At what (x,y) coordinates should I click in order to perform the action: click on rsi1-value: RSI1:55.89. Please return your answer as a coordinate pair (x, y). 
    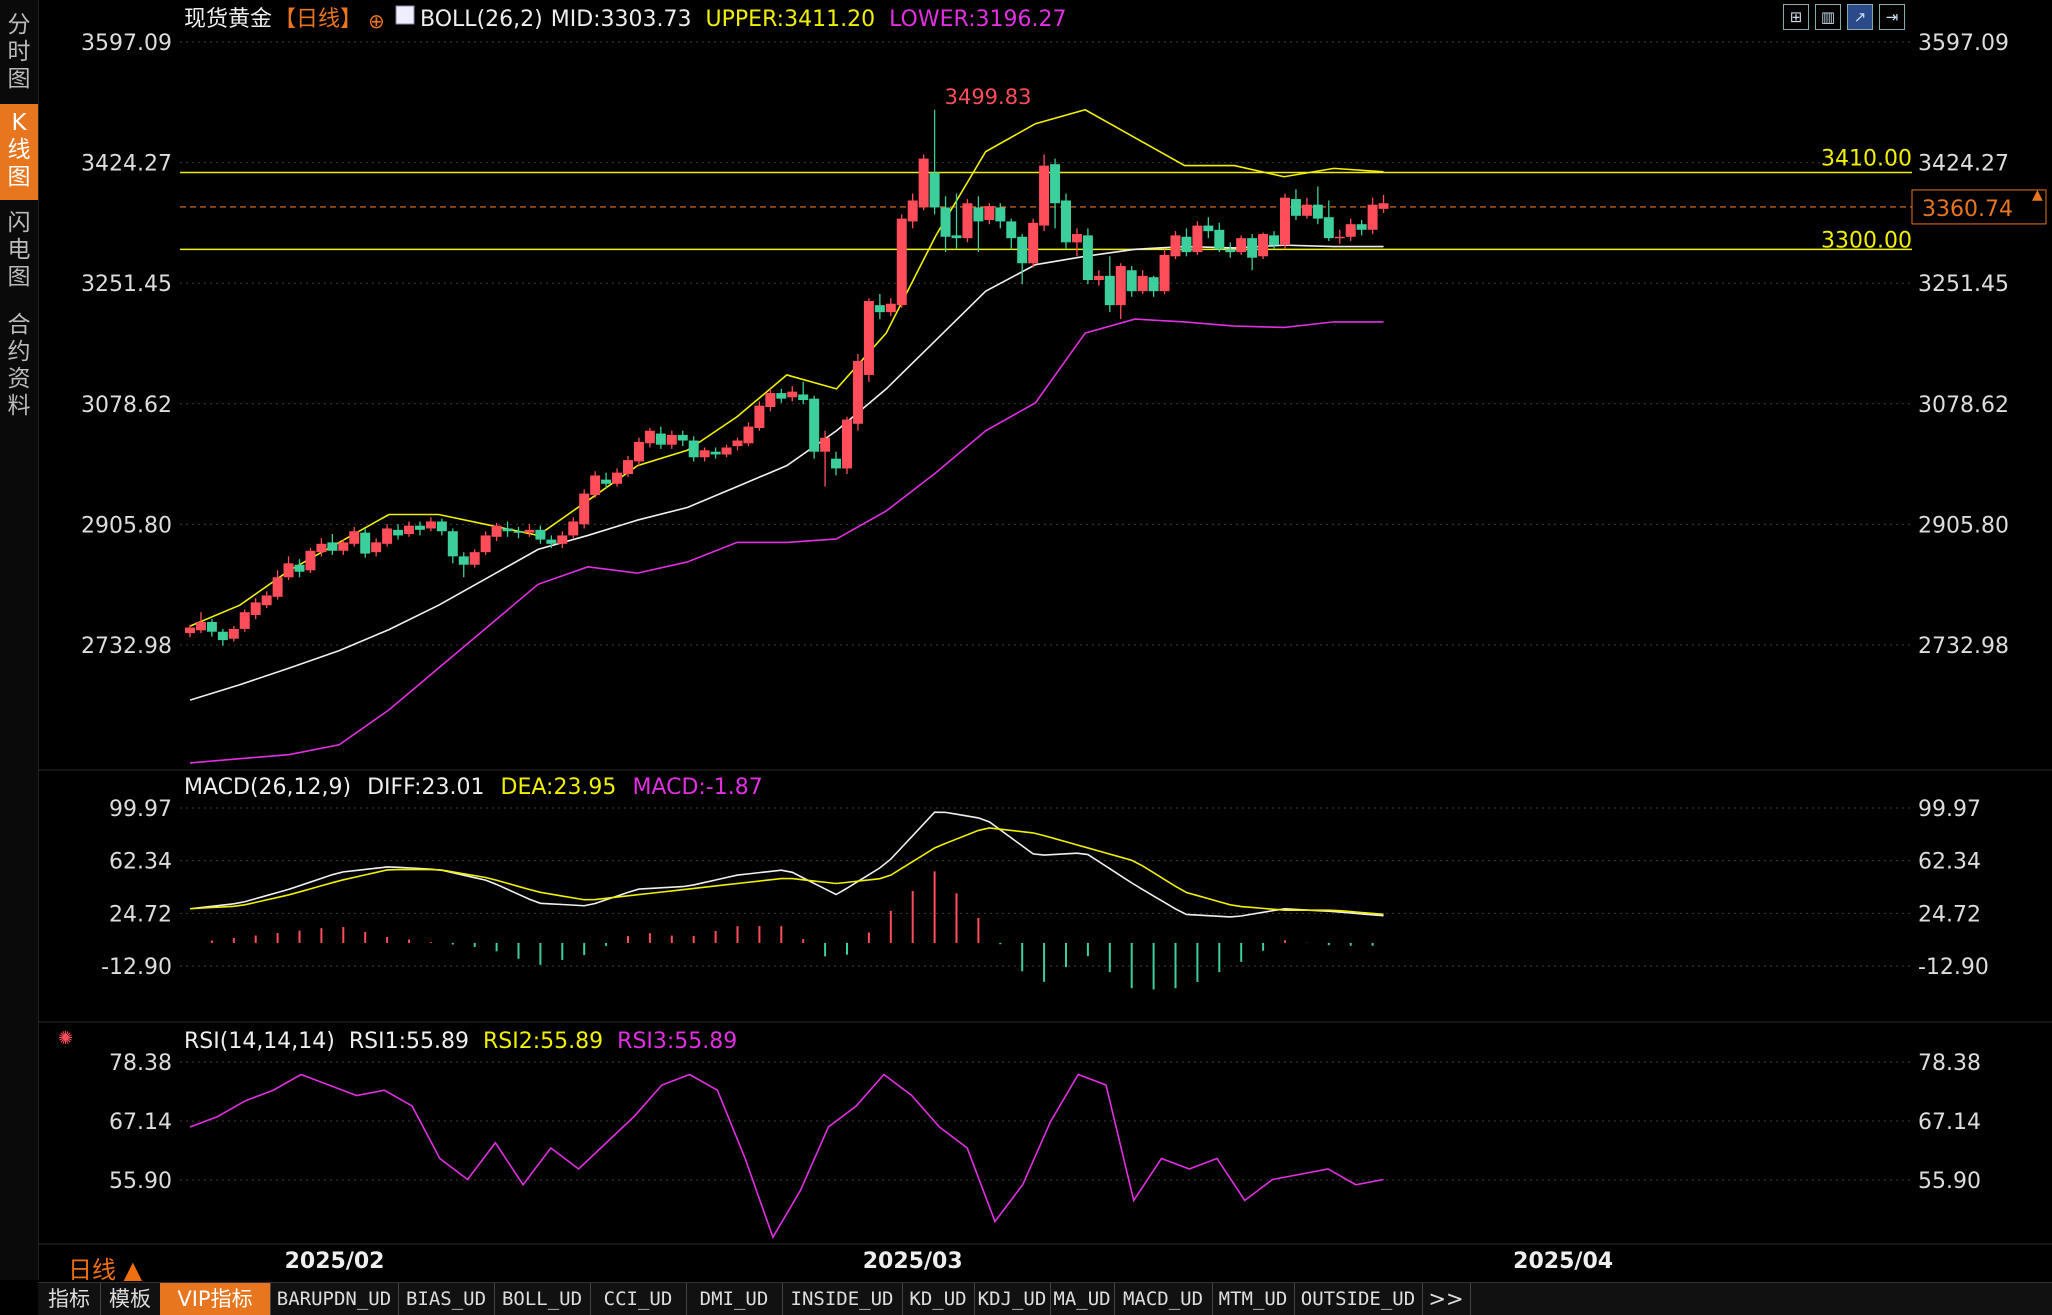
    Looking at the image, I should click on (409, 1041).